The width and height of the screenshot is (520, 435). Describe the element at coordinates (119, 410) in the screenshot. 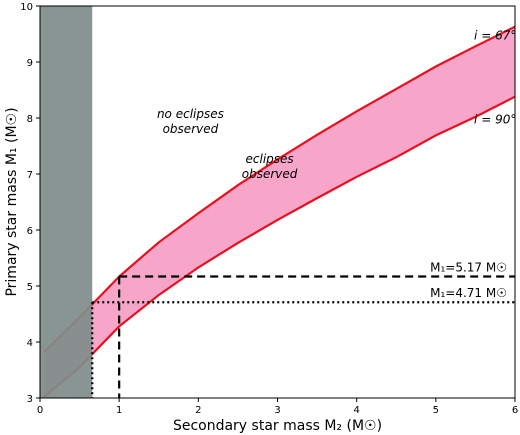

I see `x-tick-label: 1` at that location.